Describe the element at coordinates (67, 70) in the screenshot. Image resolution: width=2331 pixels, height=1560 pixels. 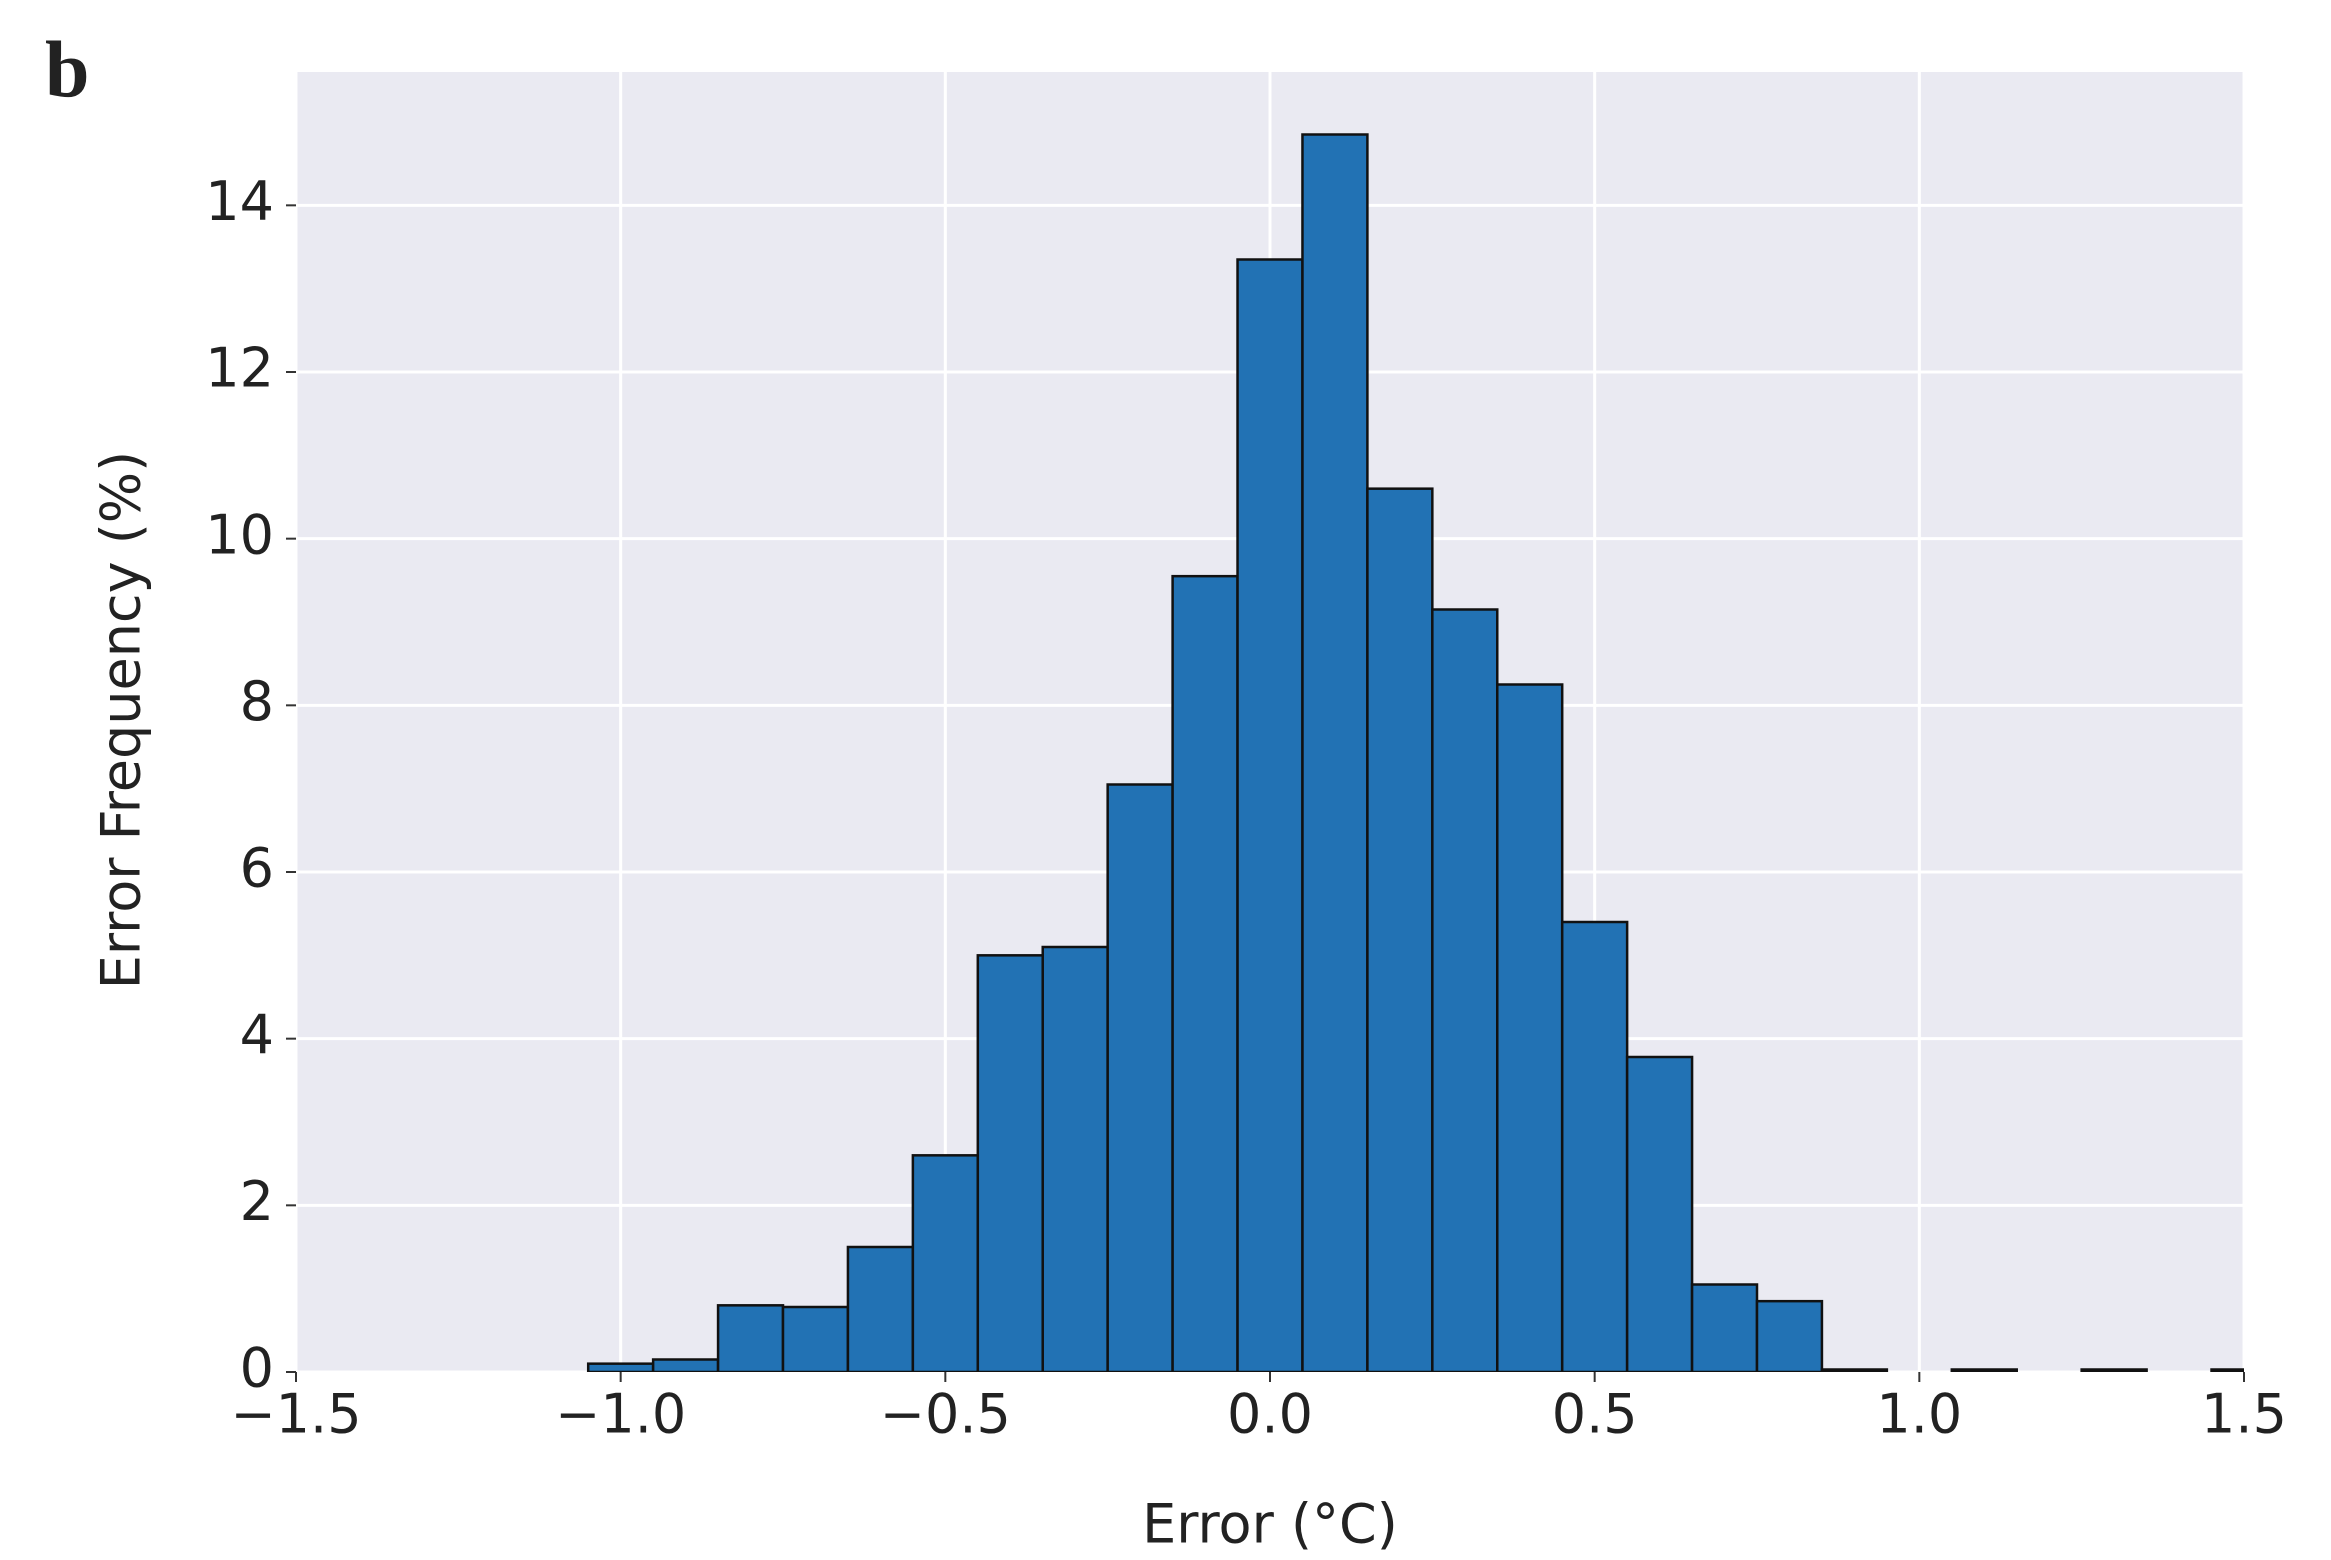
I see `panel-label: b` at that location.